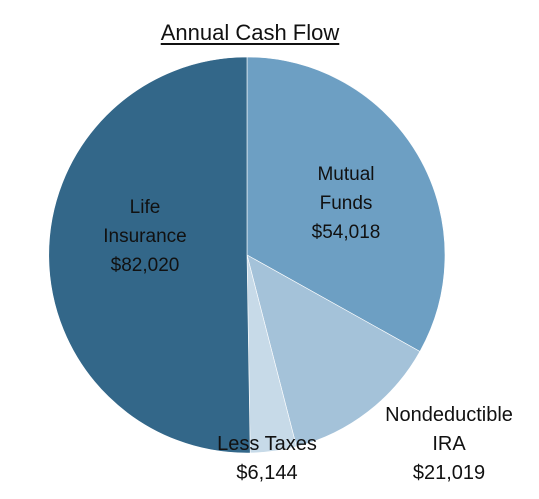 This screenshot has width=539, height=499. What do you see at coordinates (266, 473) in the screenshot?
I see `slice-value-less-taxes: $6,144` at bounding box center [266, 473].